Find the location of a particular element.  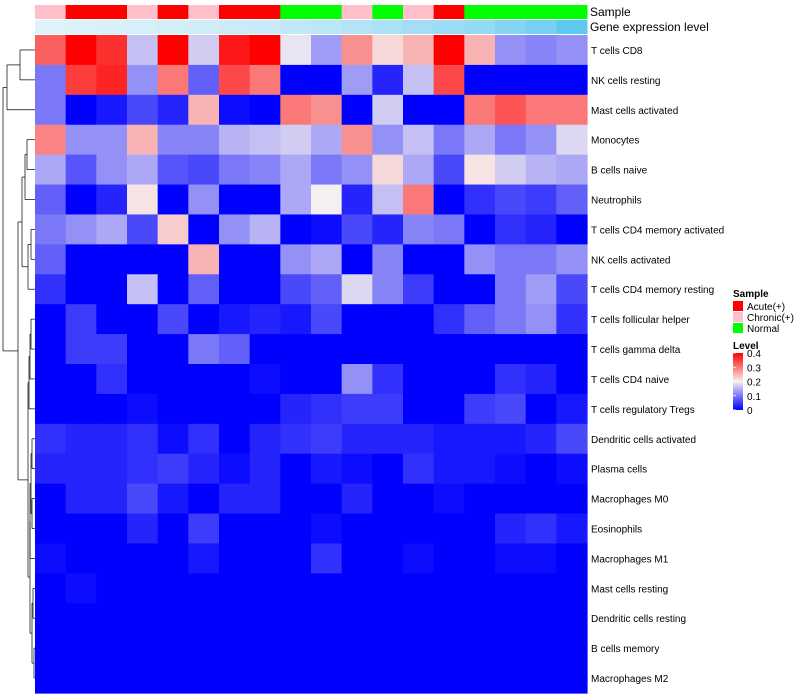

legend-entry-label: Normal is located at coordinates (763, 329).